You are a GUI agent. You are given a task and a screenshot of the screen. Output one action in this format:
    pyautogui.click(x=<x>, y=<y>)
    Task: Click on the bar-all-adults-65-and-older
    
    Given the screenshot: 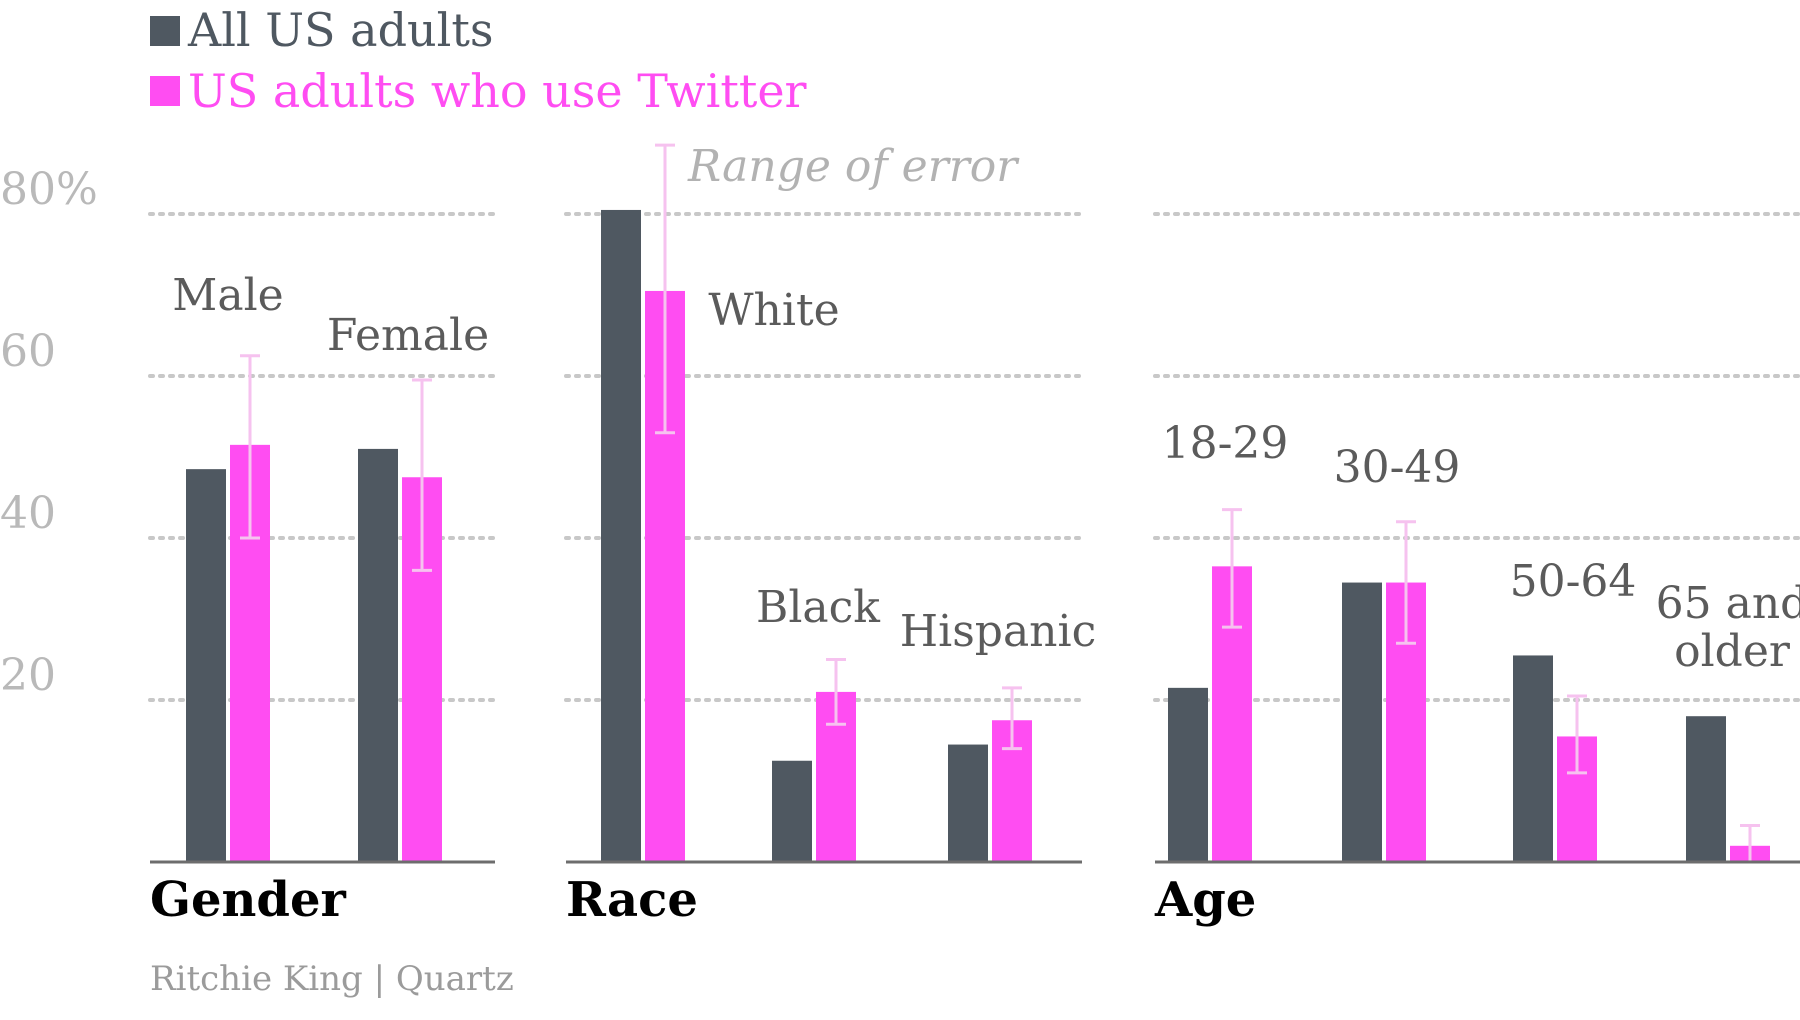 What is the action you would take?
    pyautogui.click(x=1706, y=789)
    